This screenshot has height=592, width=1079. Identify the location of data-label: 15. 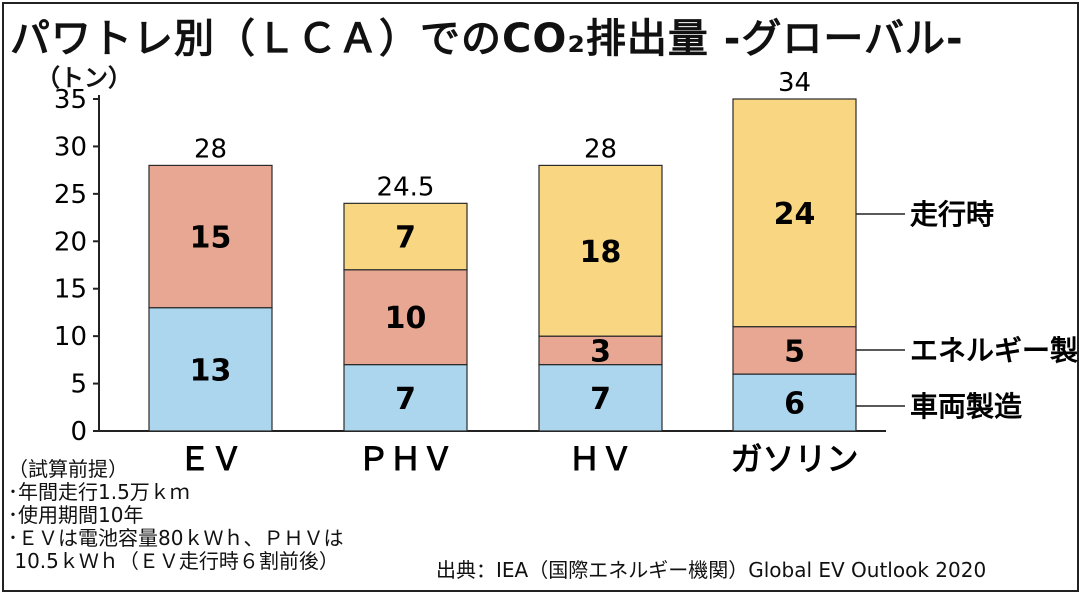
(211, 238).